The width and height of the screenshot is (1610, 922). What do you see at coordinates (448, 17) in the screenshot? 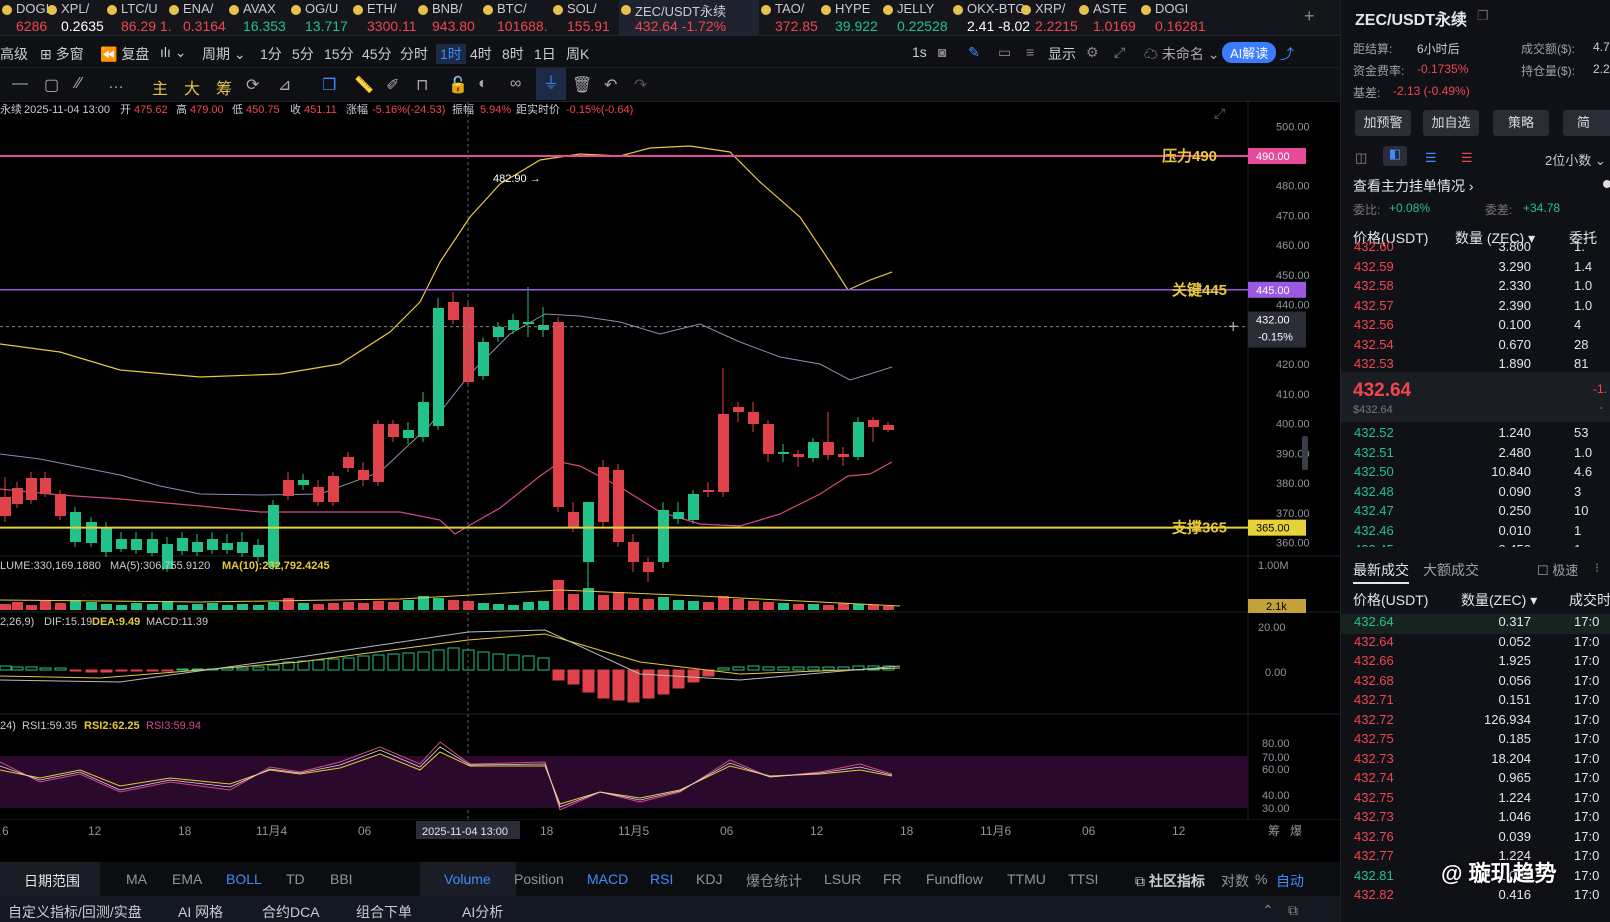
I see `ticker-item: BNB/943.80` at bounding box center [448, 17].